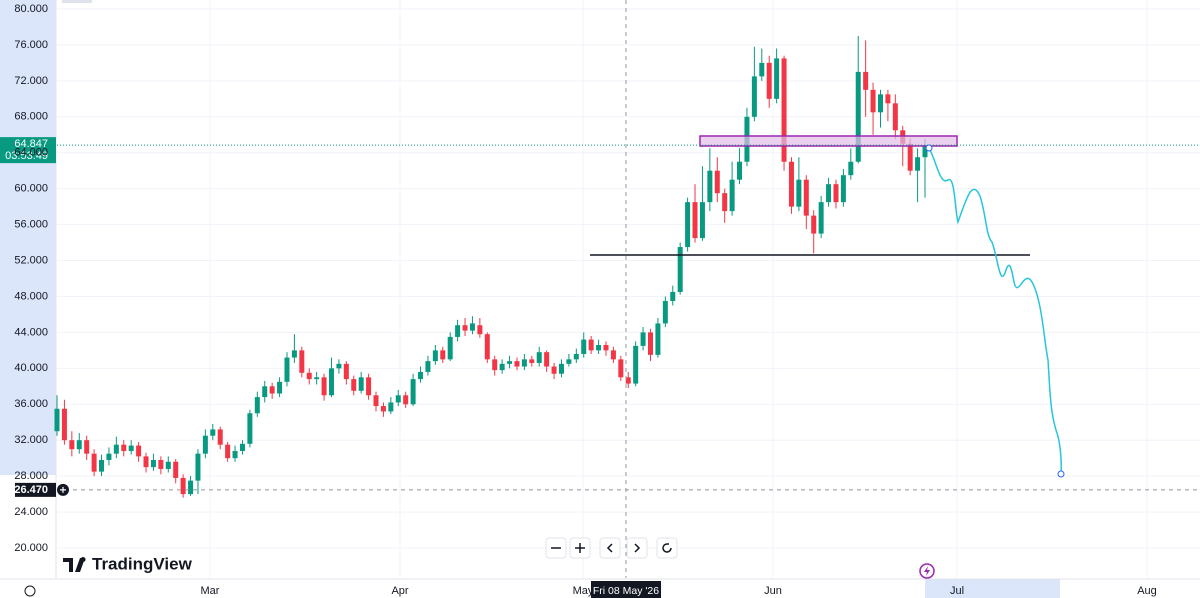 The image size is (1200, 598). I want to click on zoom-out-button, so click(556, 548).